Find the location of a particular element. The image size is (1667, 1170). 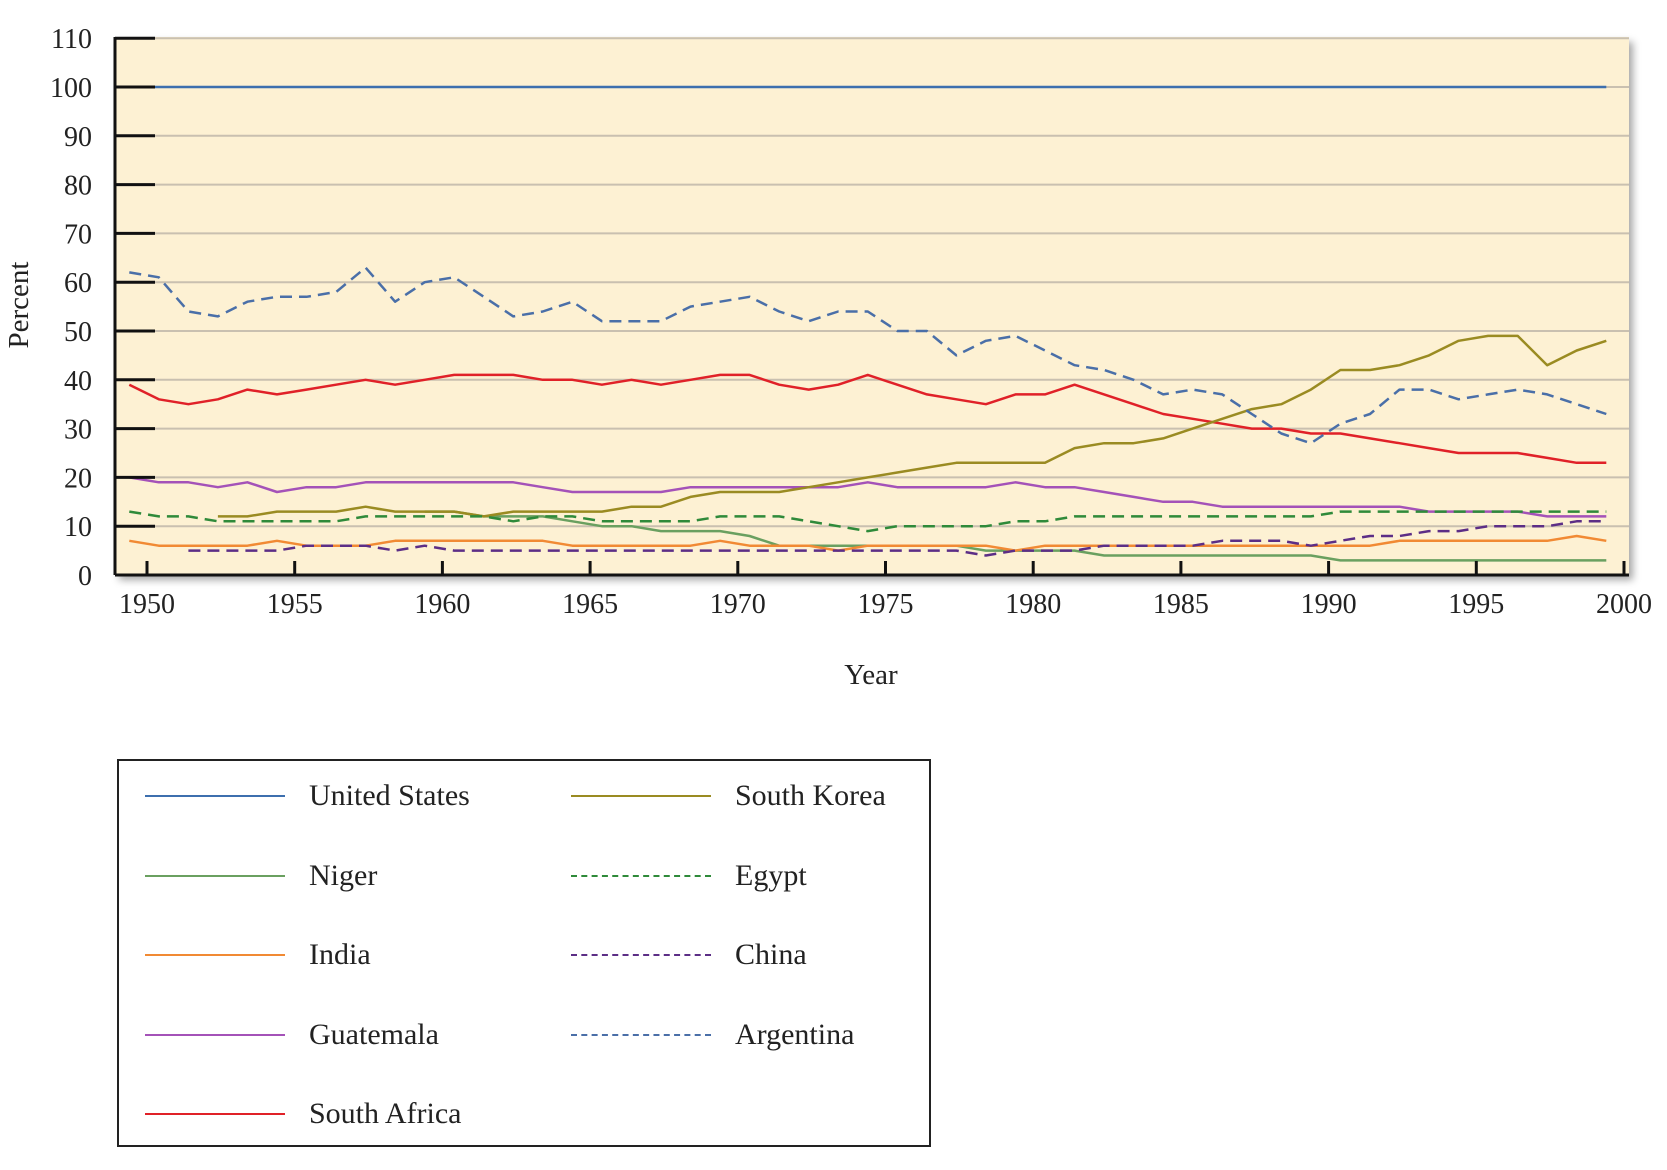

x-tick-label: 1965 is located at coordinates (590, 604).